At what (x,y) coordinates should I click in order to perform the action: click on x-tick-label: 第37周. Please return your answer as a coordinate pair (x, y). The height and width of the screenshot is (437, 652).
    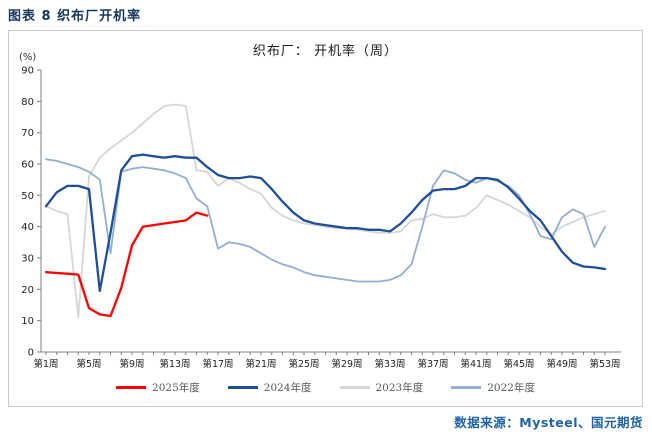
    Looking at the image, I should click on (432, 364).